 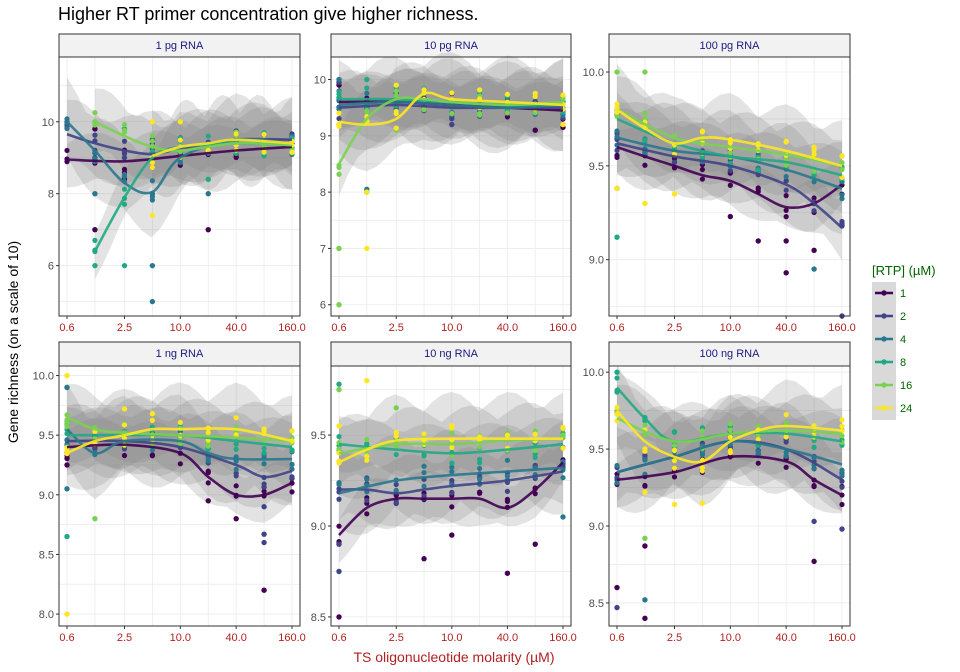 I want to click on legend-item-label: 4, so click(x=903, y=340).